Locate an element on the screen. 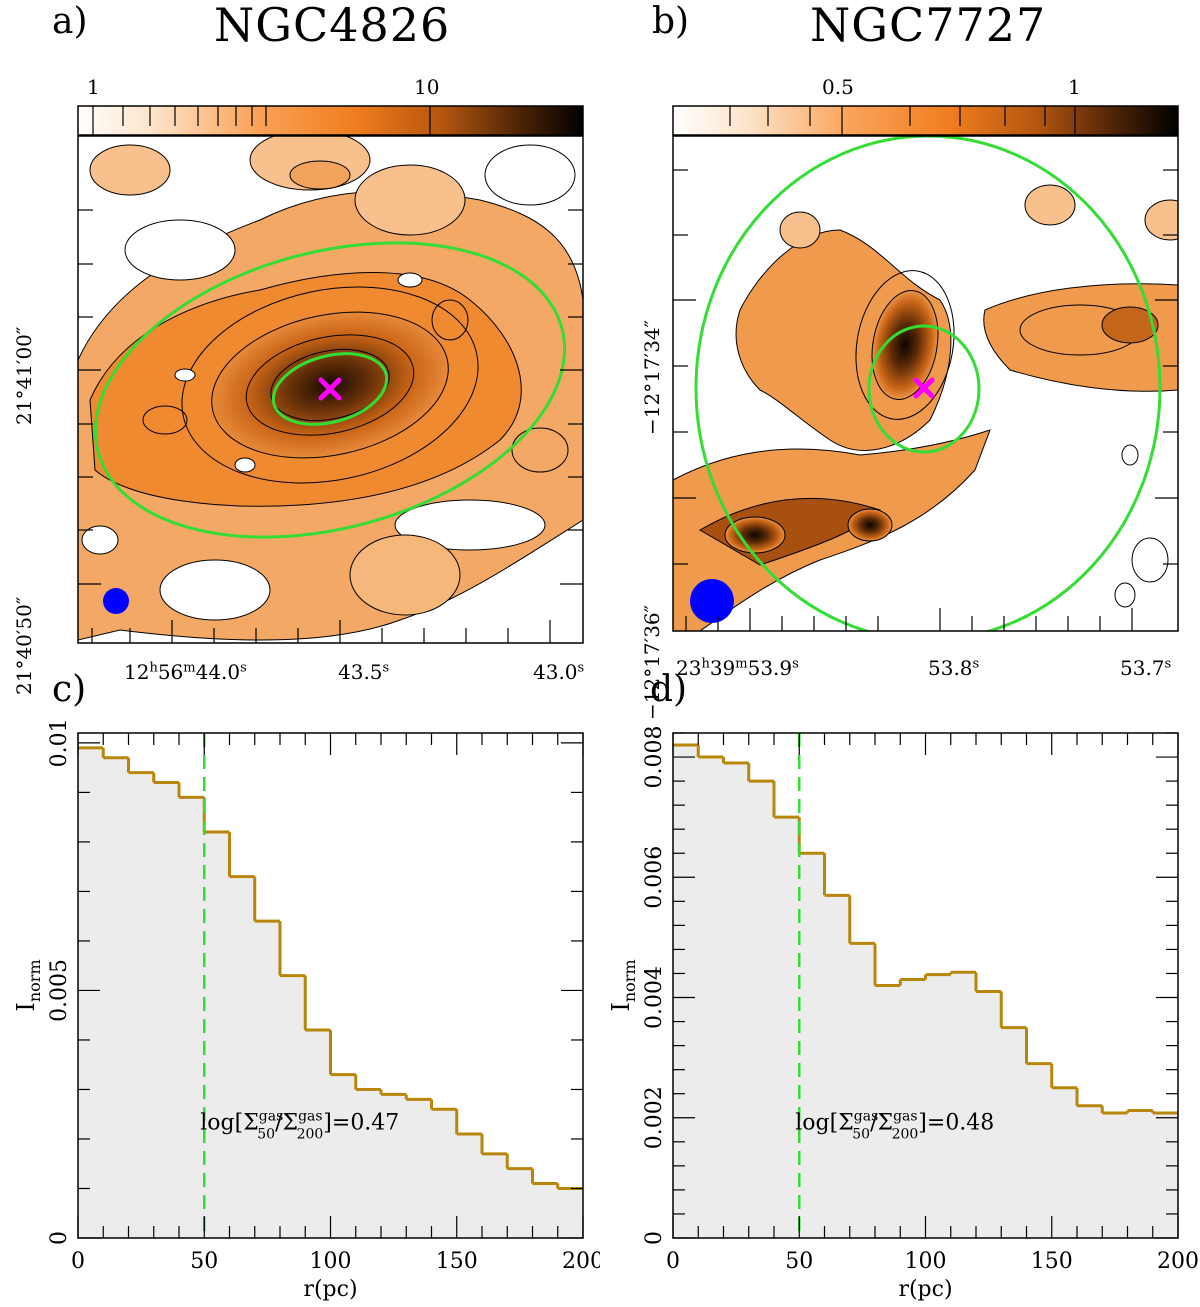  y-tick-label: 0.006 is located at coordinates (654, 877).